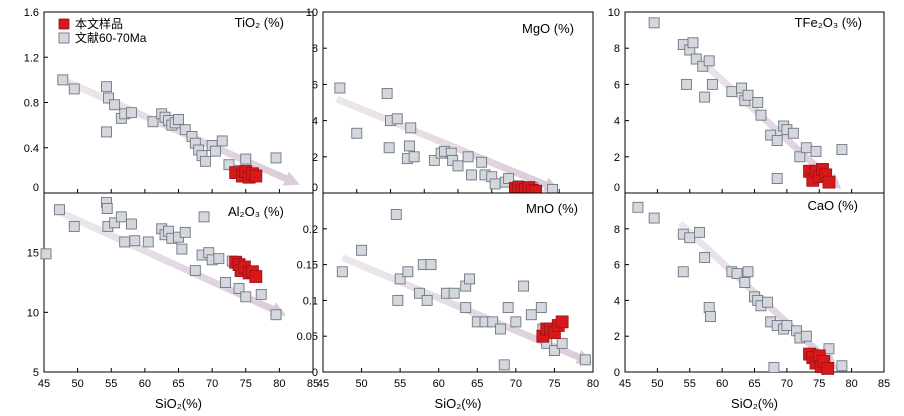 The width and height of the screenshot is (904, 416). What do you see at coordinates (828, 22) in the screenshot?
I see `panel-title: TFe₂O₃ (%)` at bounding box center [828, 22].